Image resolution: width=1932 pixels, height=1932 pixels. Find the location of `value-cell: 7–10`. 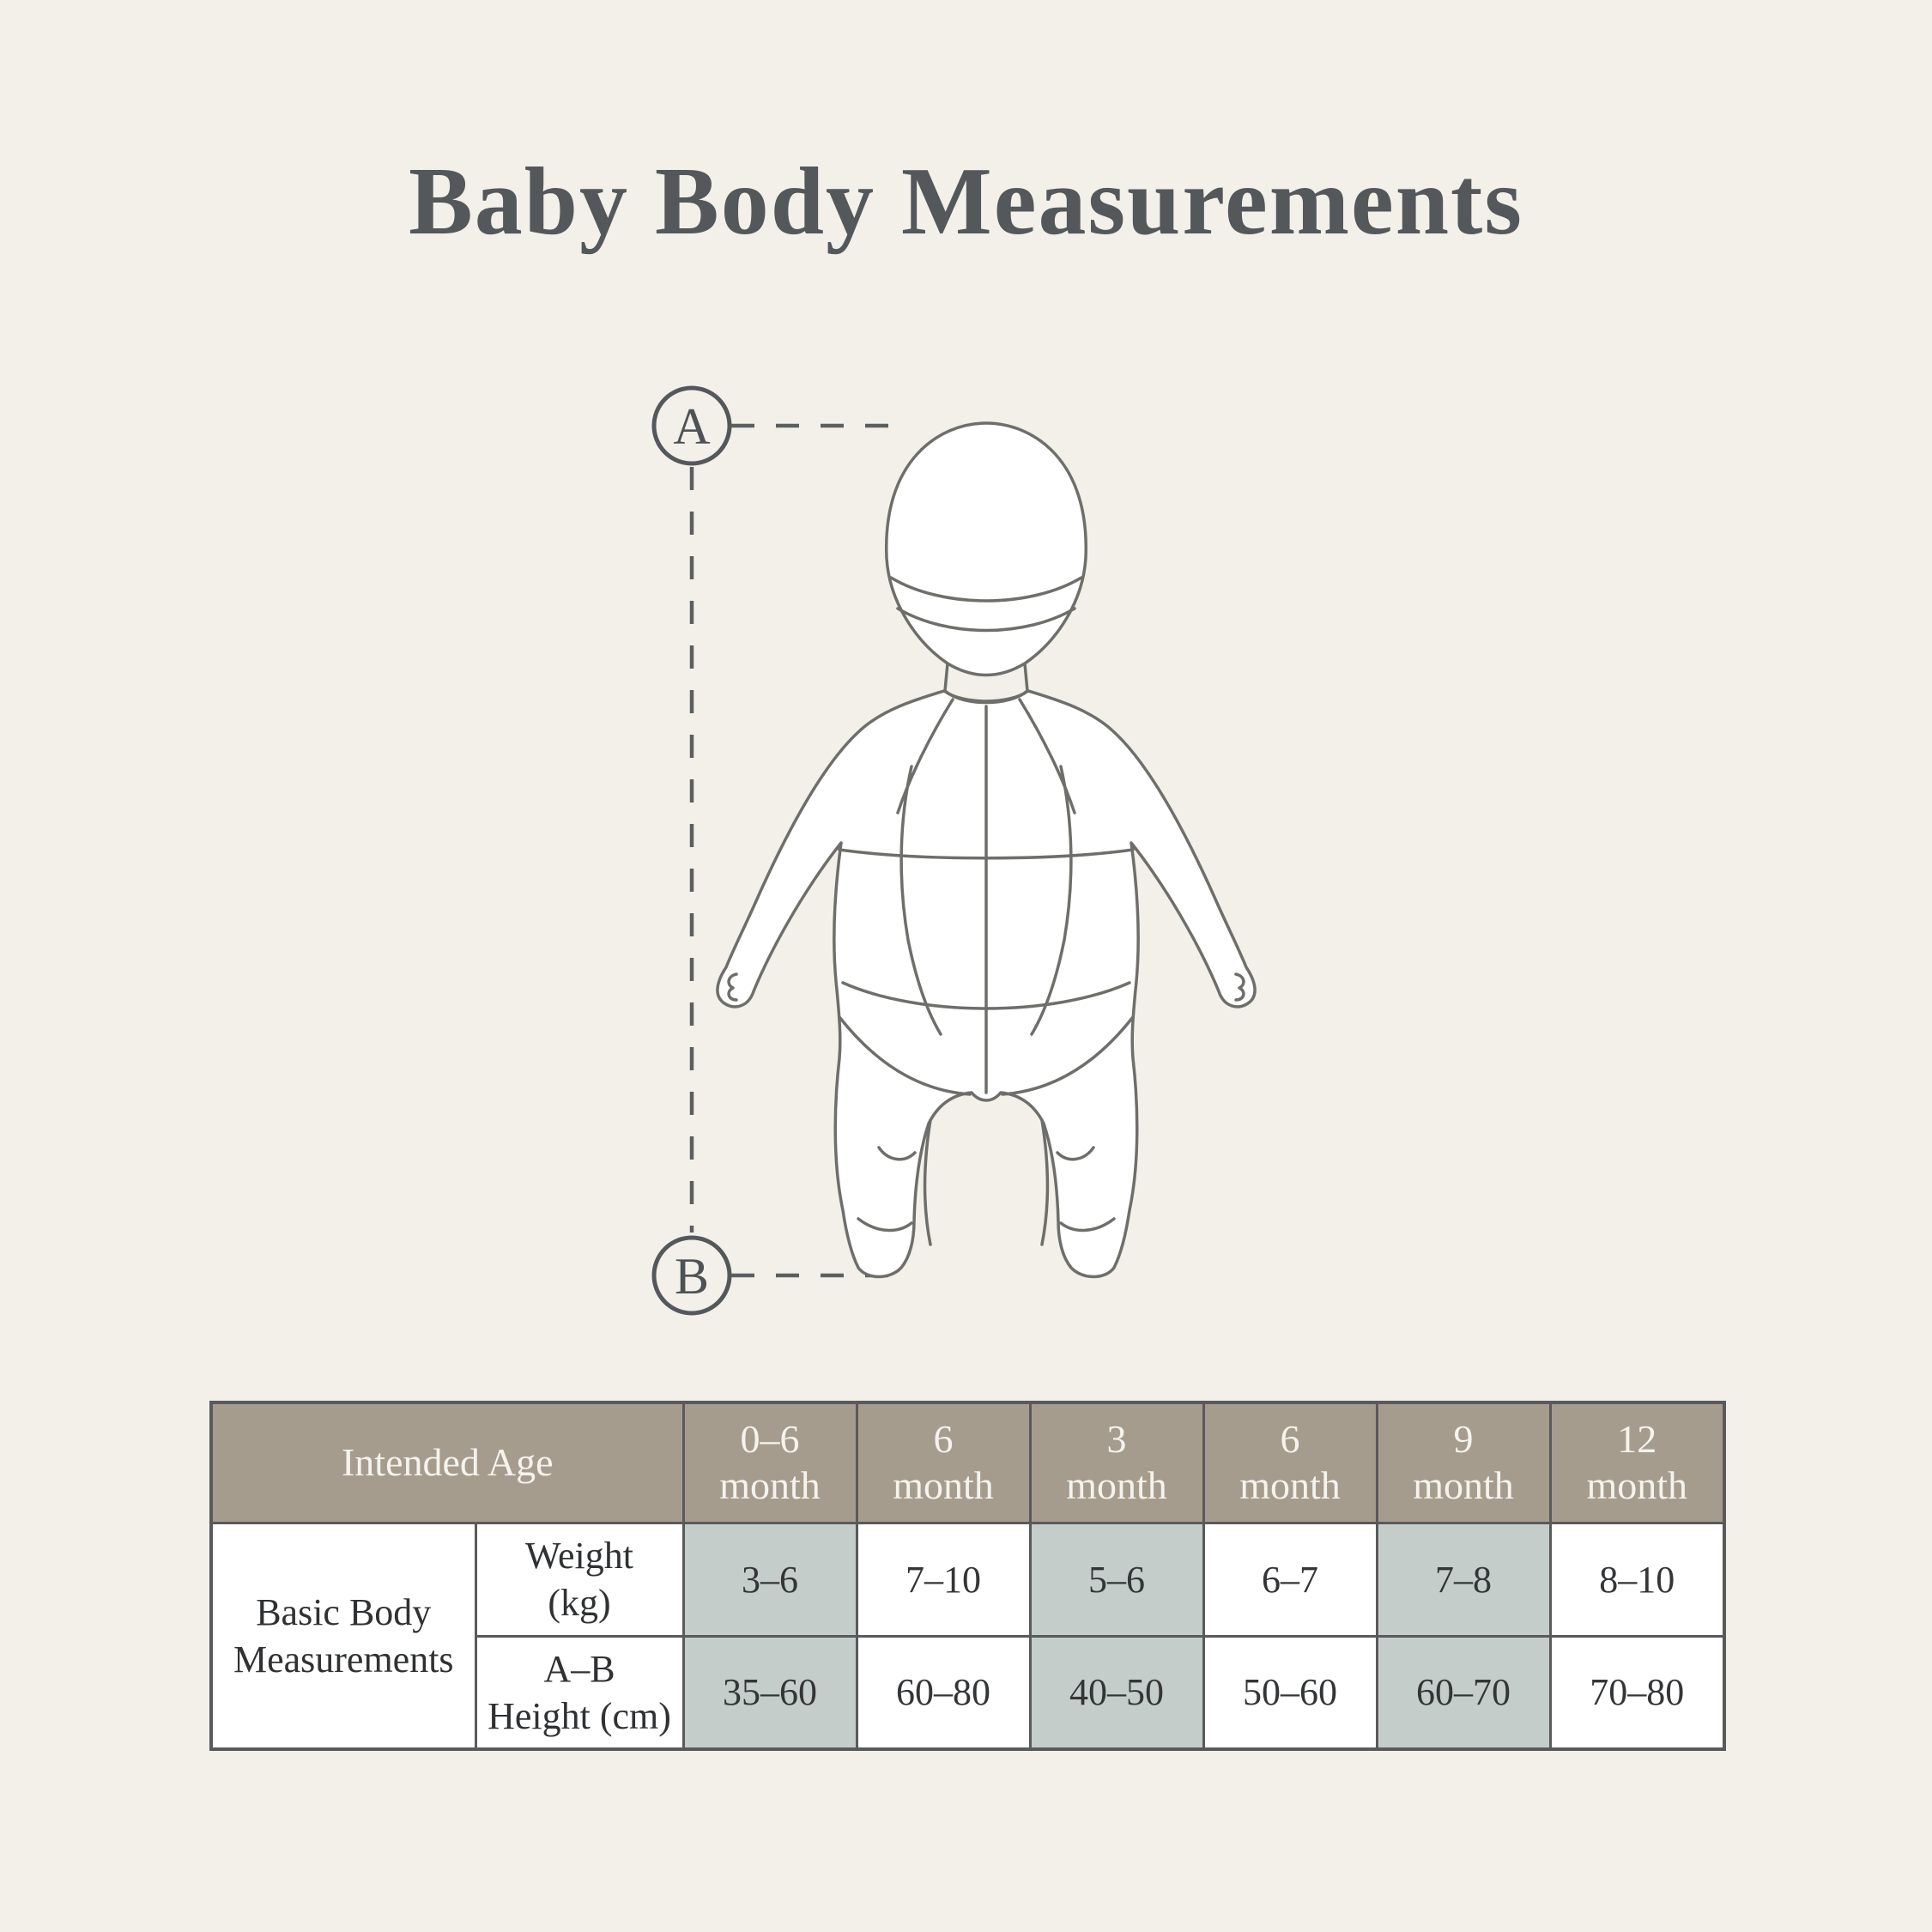

value-cell: 7–10 is located at coordinates (943, 1580).